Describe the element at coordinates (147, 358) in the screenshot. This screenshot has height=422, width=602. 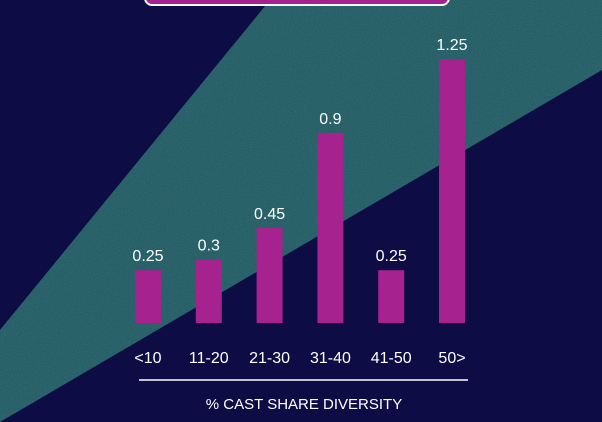
I see `x-tick-label-1: <10` at that location.